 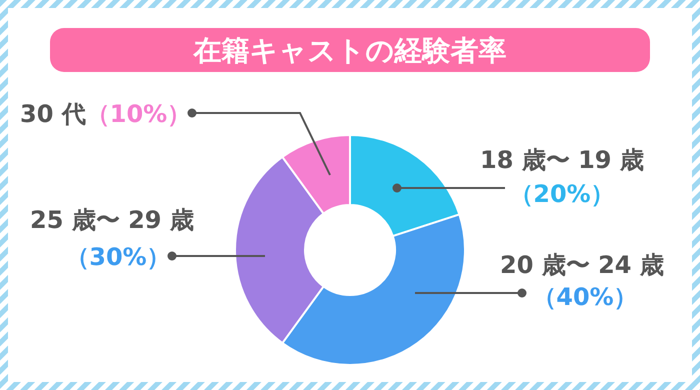 What do you see at coordinates (118, 257) in the screenshot?
I see `data-label: （30%）` at bounding box center [118, 257].